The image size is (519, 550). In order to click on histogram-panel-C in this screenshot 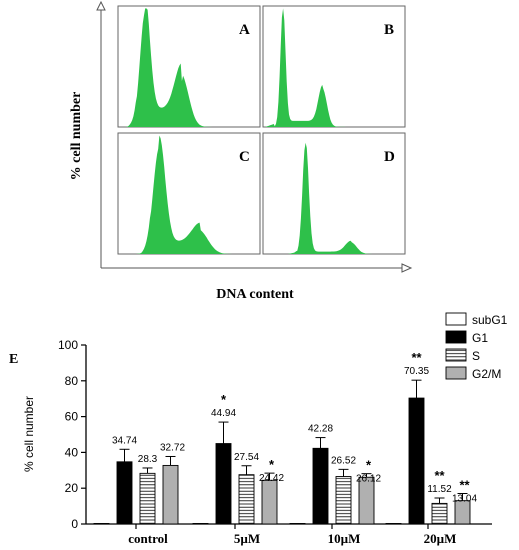, I will do `click(189, 193)`.